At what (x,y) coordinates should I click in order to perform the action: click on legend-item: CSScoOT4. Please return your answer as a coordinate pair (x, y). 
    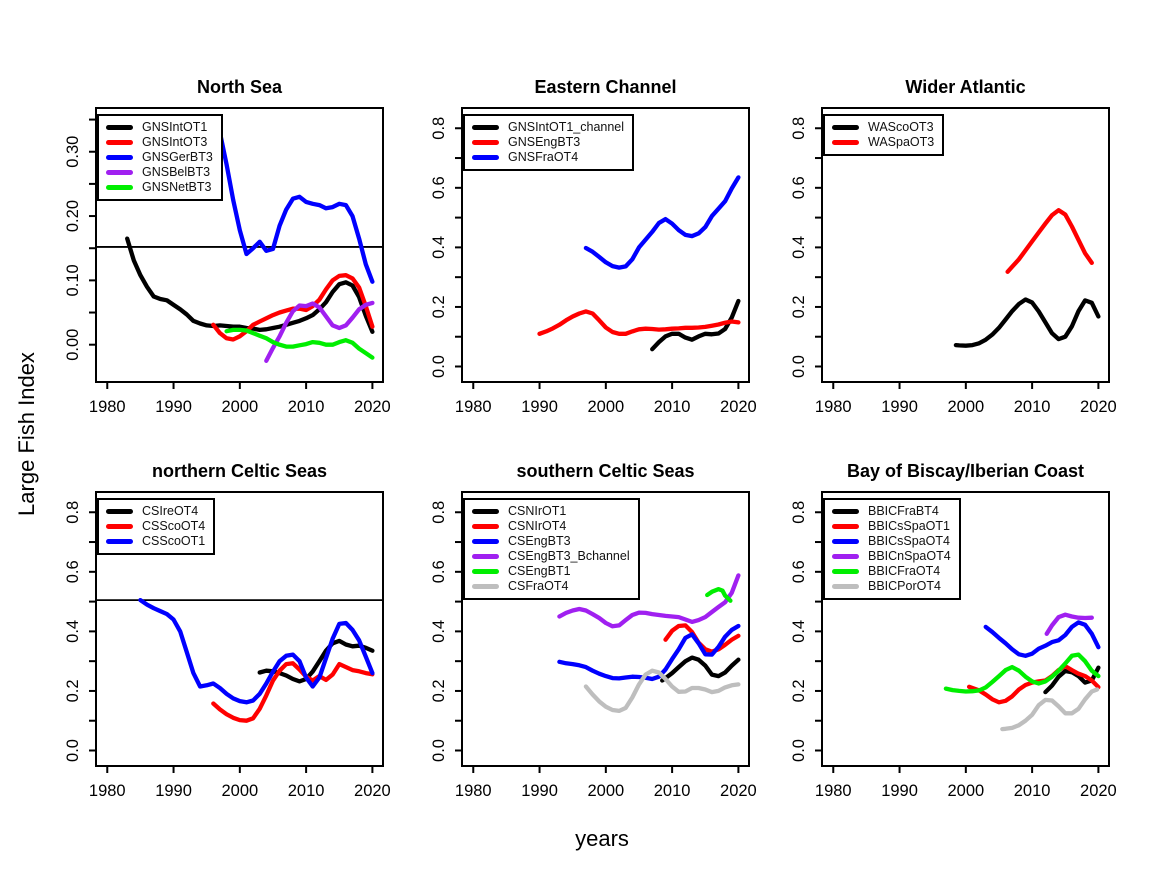
    Looking at the image, I should click on (155, 526).